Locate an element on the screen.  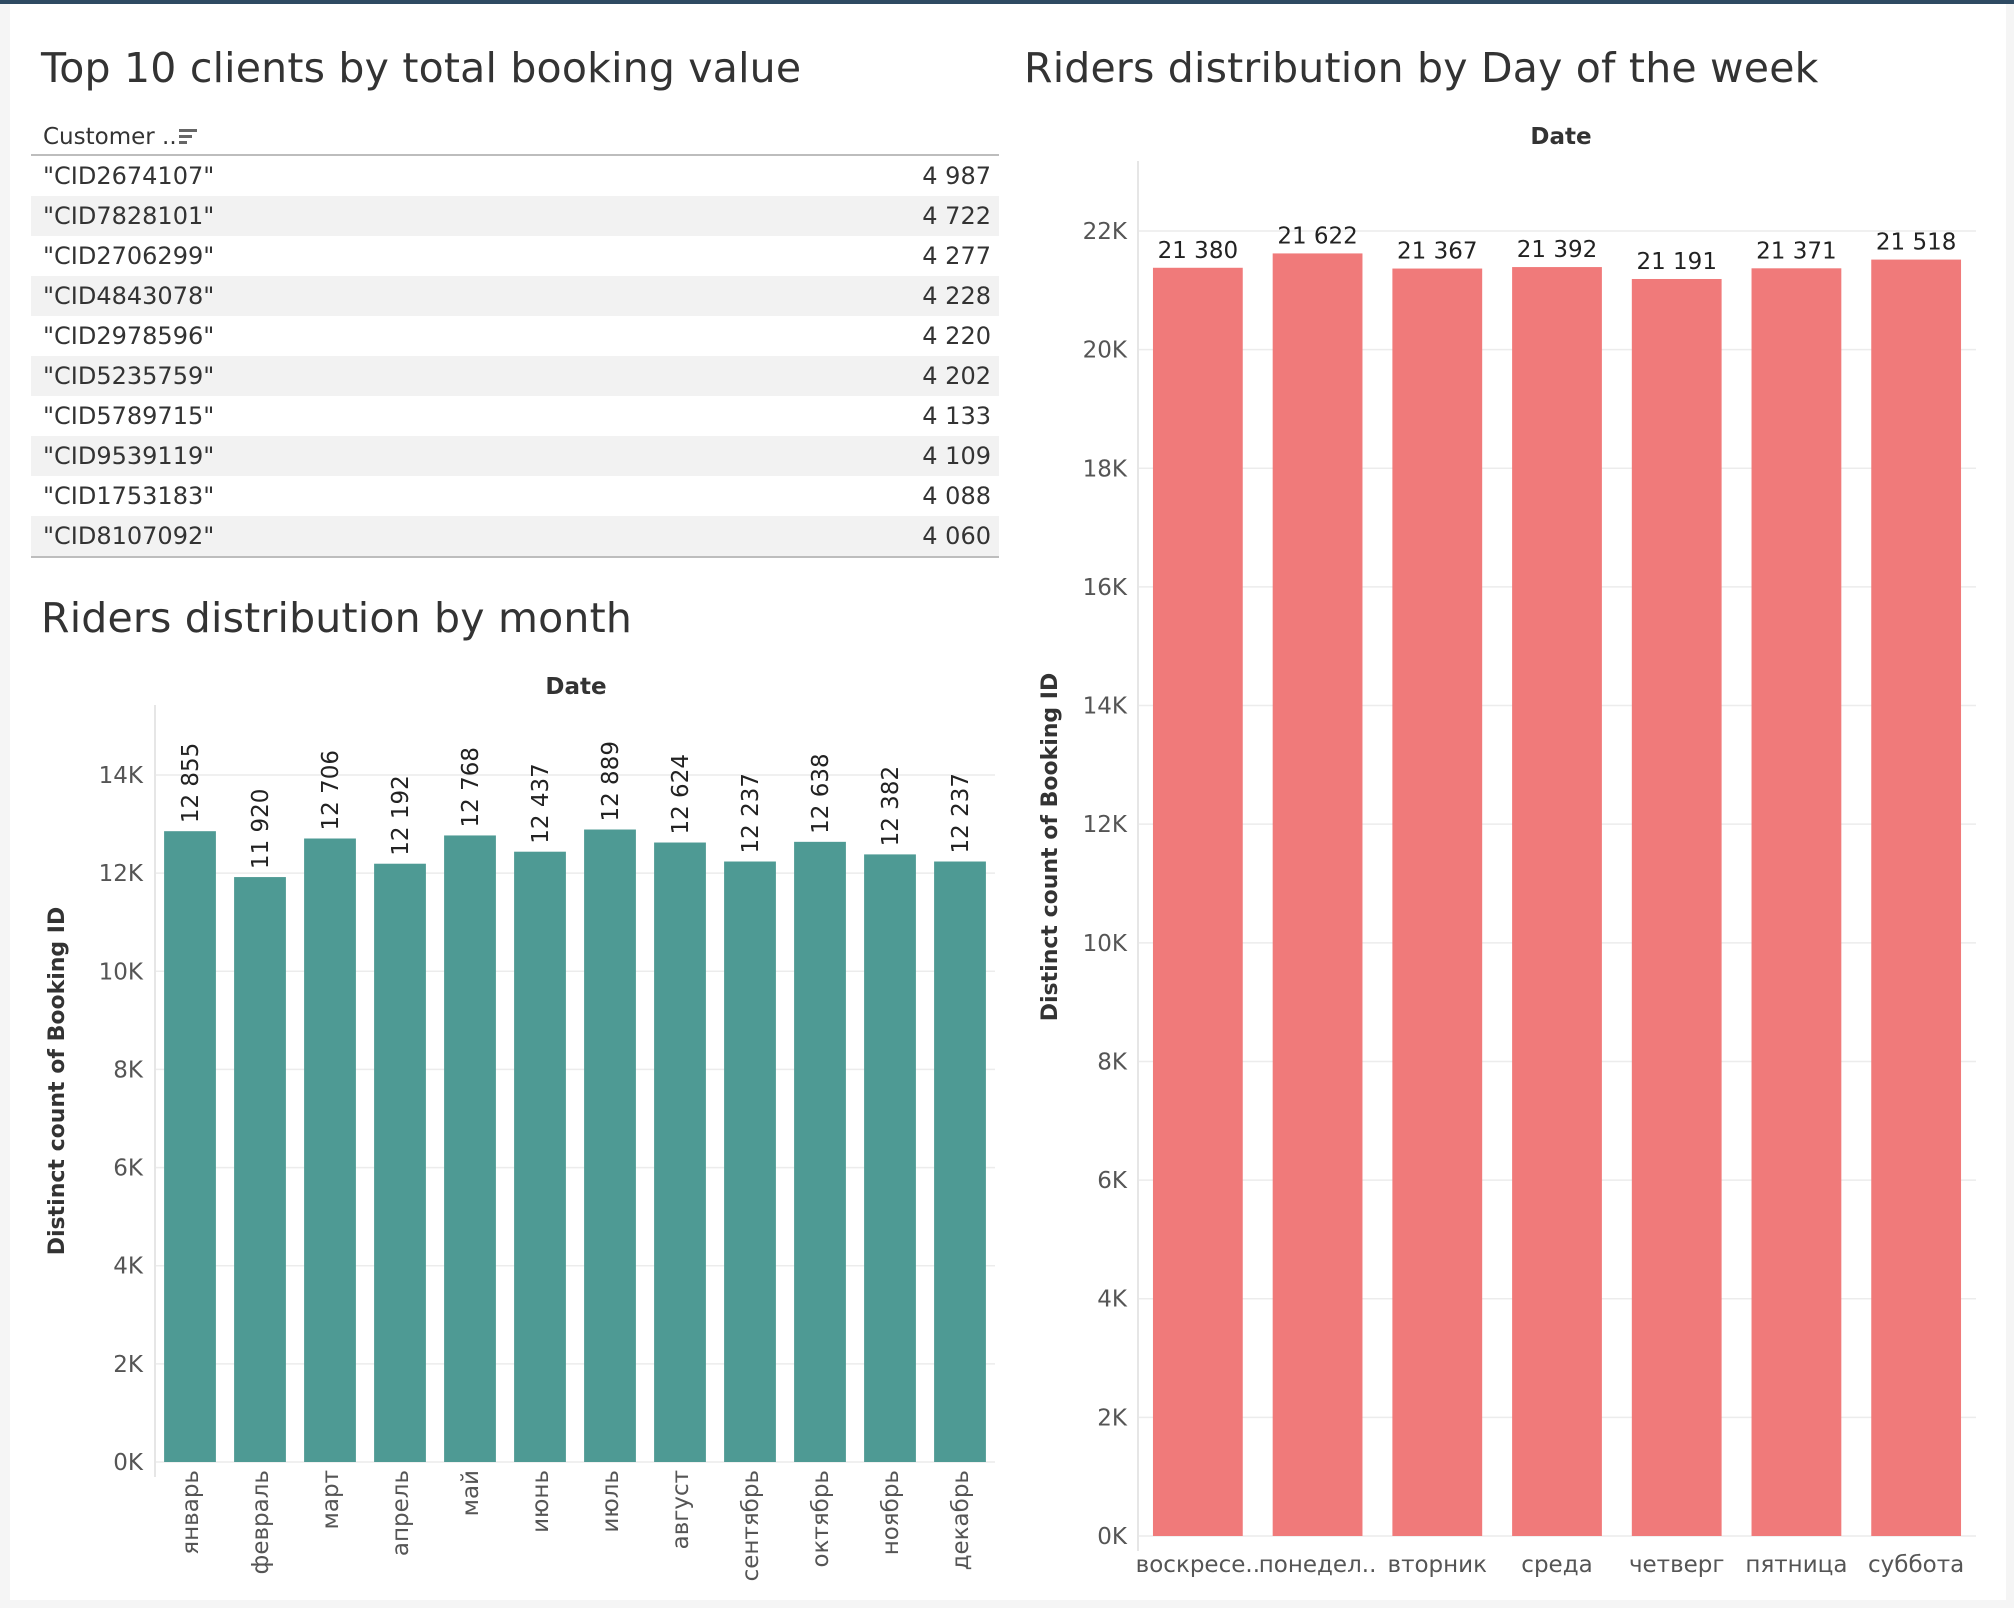
customer-id-cell: "CID7828101" is located at coordinates (129, 216).